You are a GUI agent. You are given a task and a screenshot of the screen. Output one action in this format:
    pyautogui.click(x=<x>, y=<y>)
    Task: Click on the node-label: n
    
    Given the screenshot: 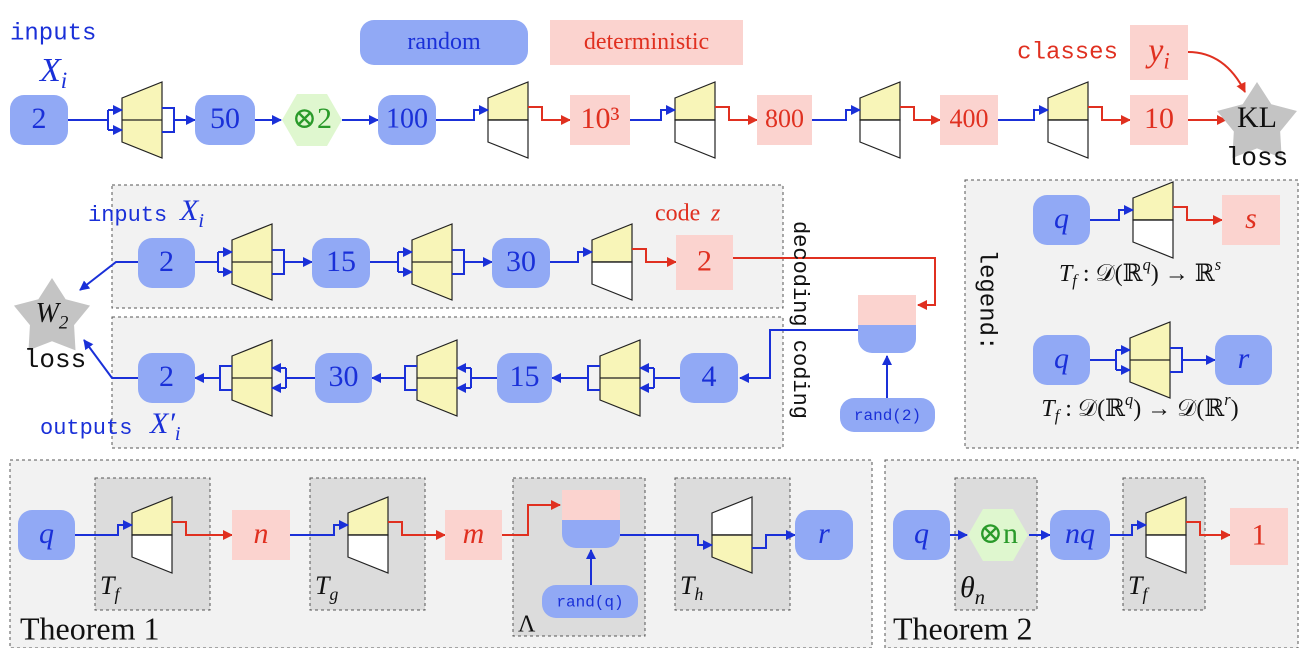 What is the action you would take?
    pyautogui.click(x=261, y=533)
    